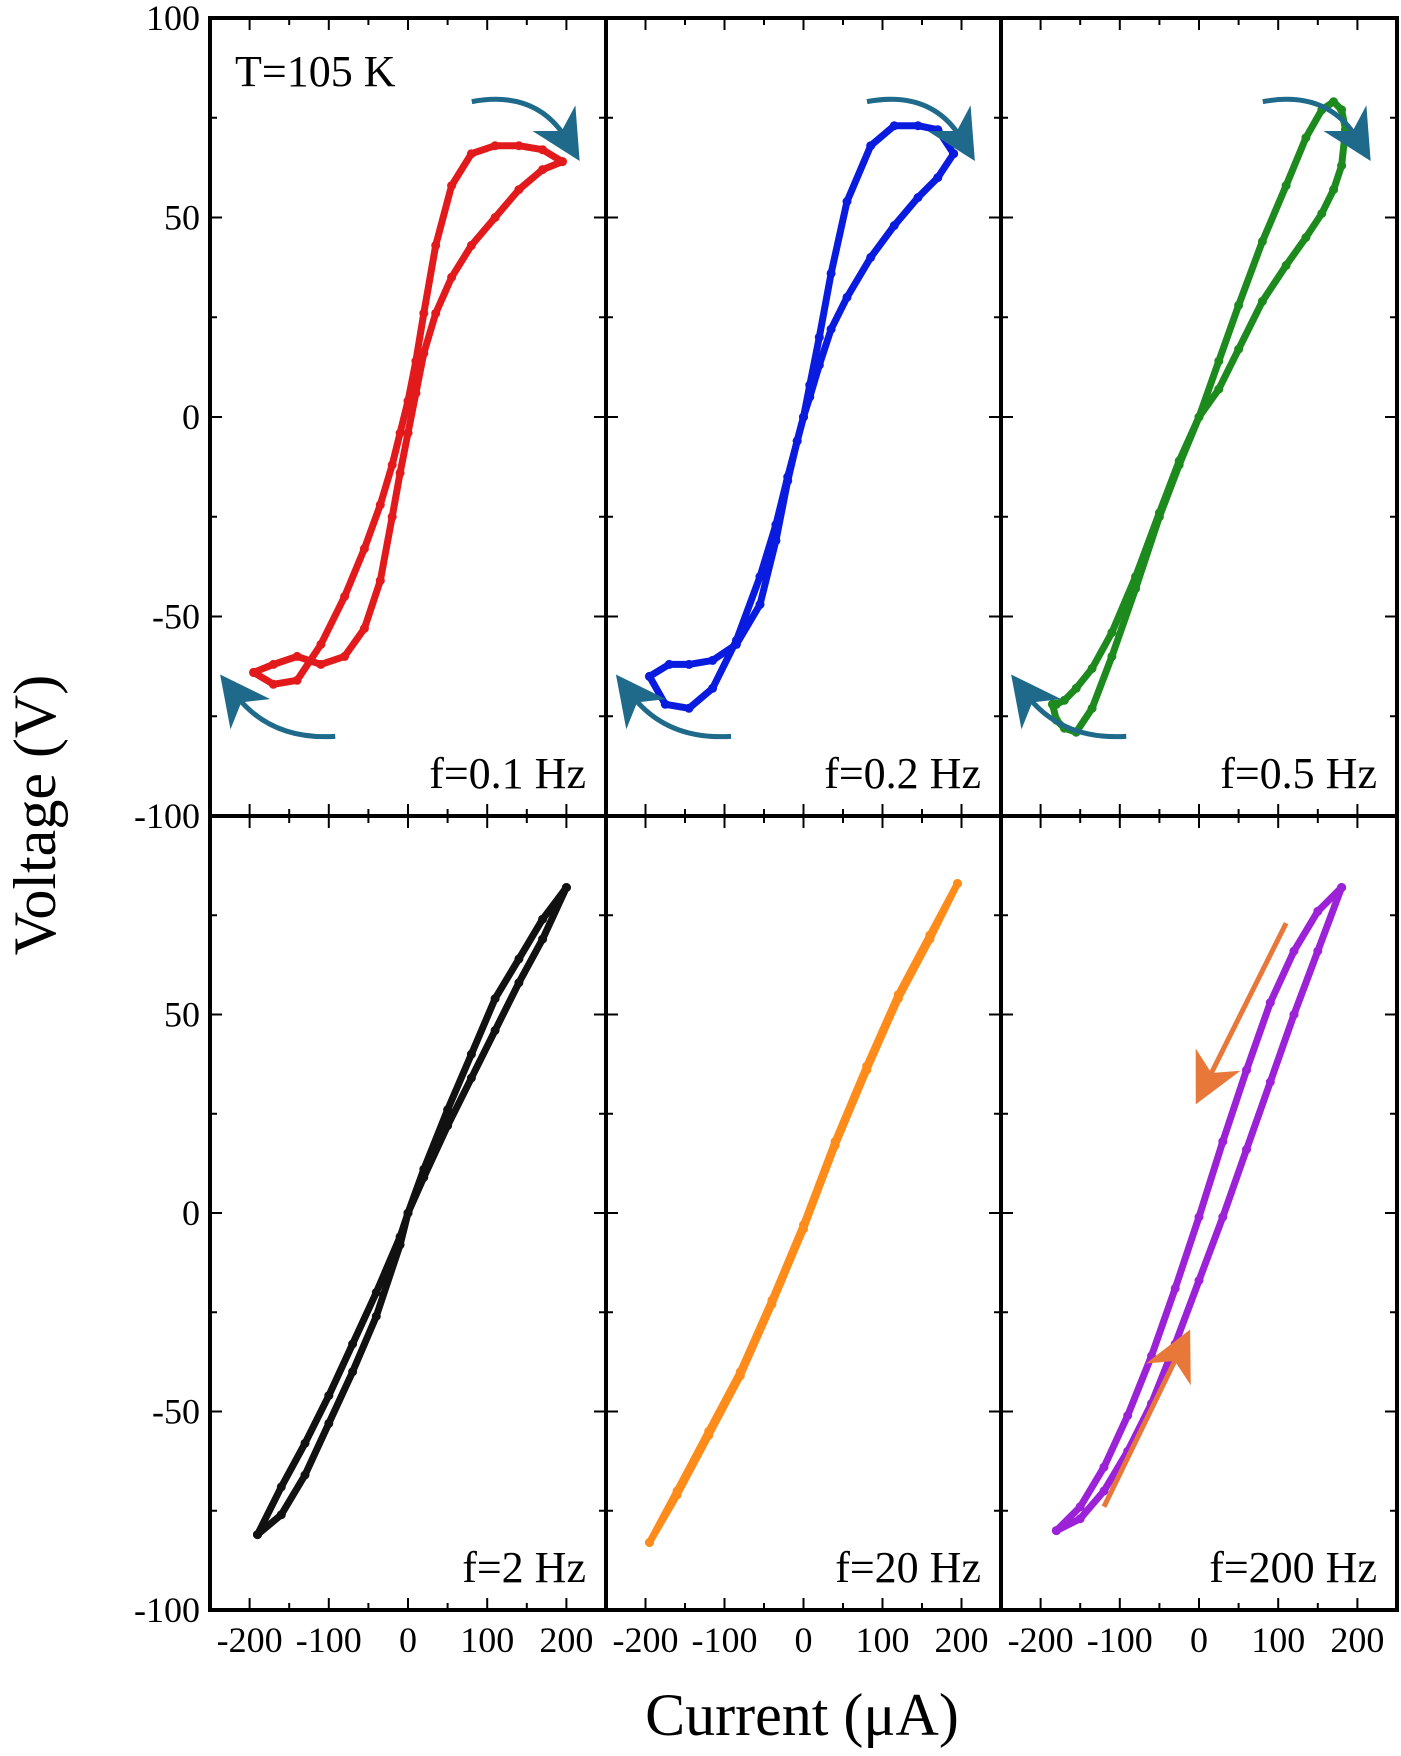  I want to click on series-f-0-5-hz, so click(1199, 417).